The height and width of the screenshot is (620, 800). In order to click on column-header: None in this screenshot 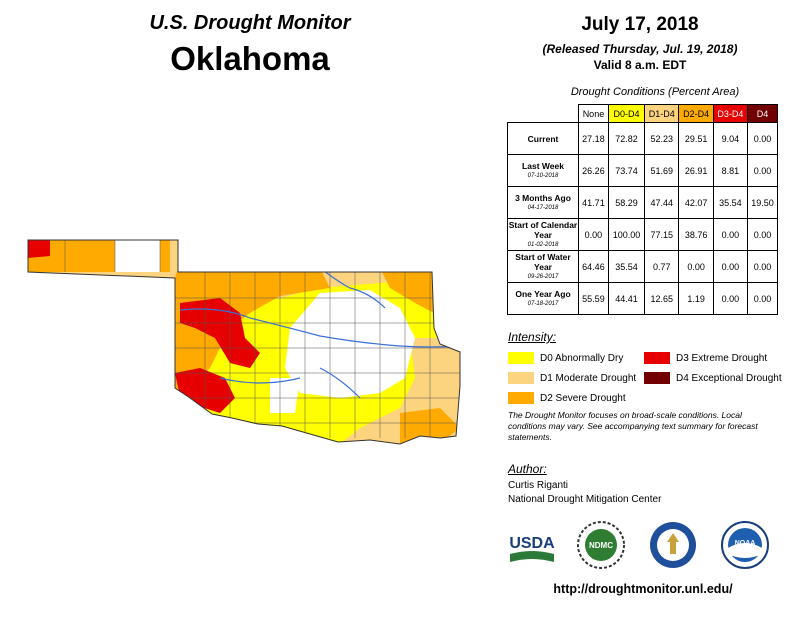, I will do `click(593, 113)`.